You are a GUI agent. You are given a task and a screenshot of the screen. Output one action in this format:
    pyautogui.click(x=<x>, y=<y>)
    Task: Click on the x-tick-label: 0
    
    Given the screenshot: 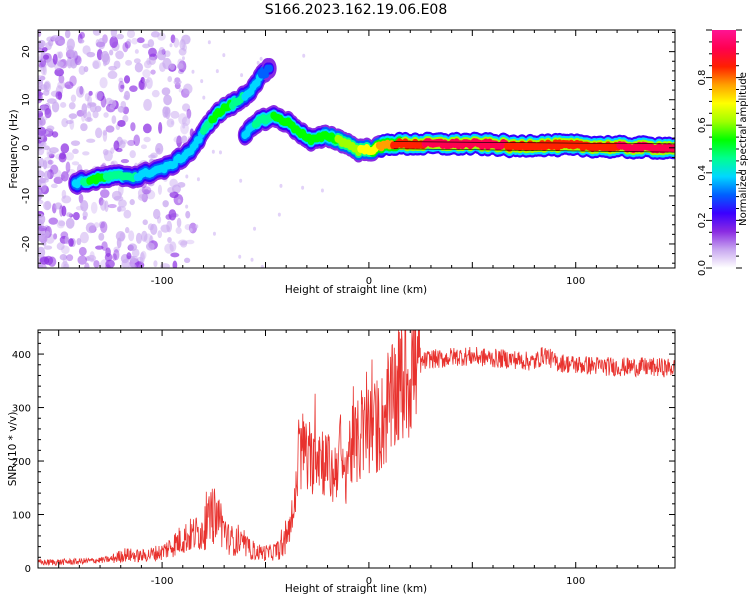 What is the action you would take?
    pyautogui.click(x=369, y=581)
    